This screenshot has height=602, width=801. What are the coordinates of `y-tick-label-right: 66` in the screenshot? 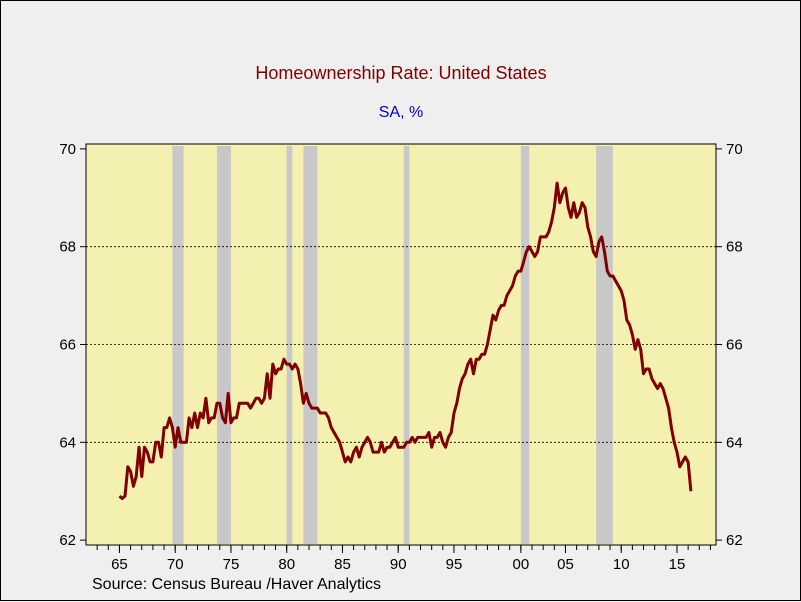 It's located at (734, 345).